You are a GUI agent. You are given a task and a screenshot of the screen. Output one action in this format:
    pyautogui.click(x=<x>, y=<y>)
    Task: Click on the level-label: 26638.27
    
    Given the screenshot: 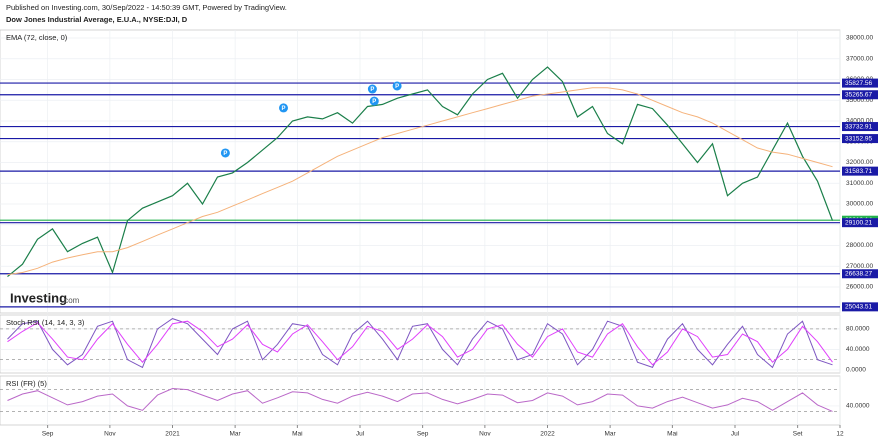 What is the action you would take?
    pyautogui.click(x=858, y=273)
    